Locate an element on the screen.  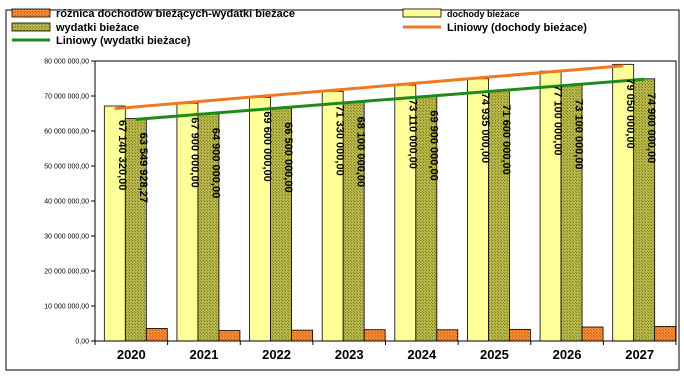
label-wydatki-2026: 73 100 000,00 is located at coordinates (579, 134).